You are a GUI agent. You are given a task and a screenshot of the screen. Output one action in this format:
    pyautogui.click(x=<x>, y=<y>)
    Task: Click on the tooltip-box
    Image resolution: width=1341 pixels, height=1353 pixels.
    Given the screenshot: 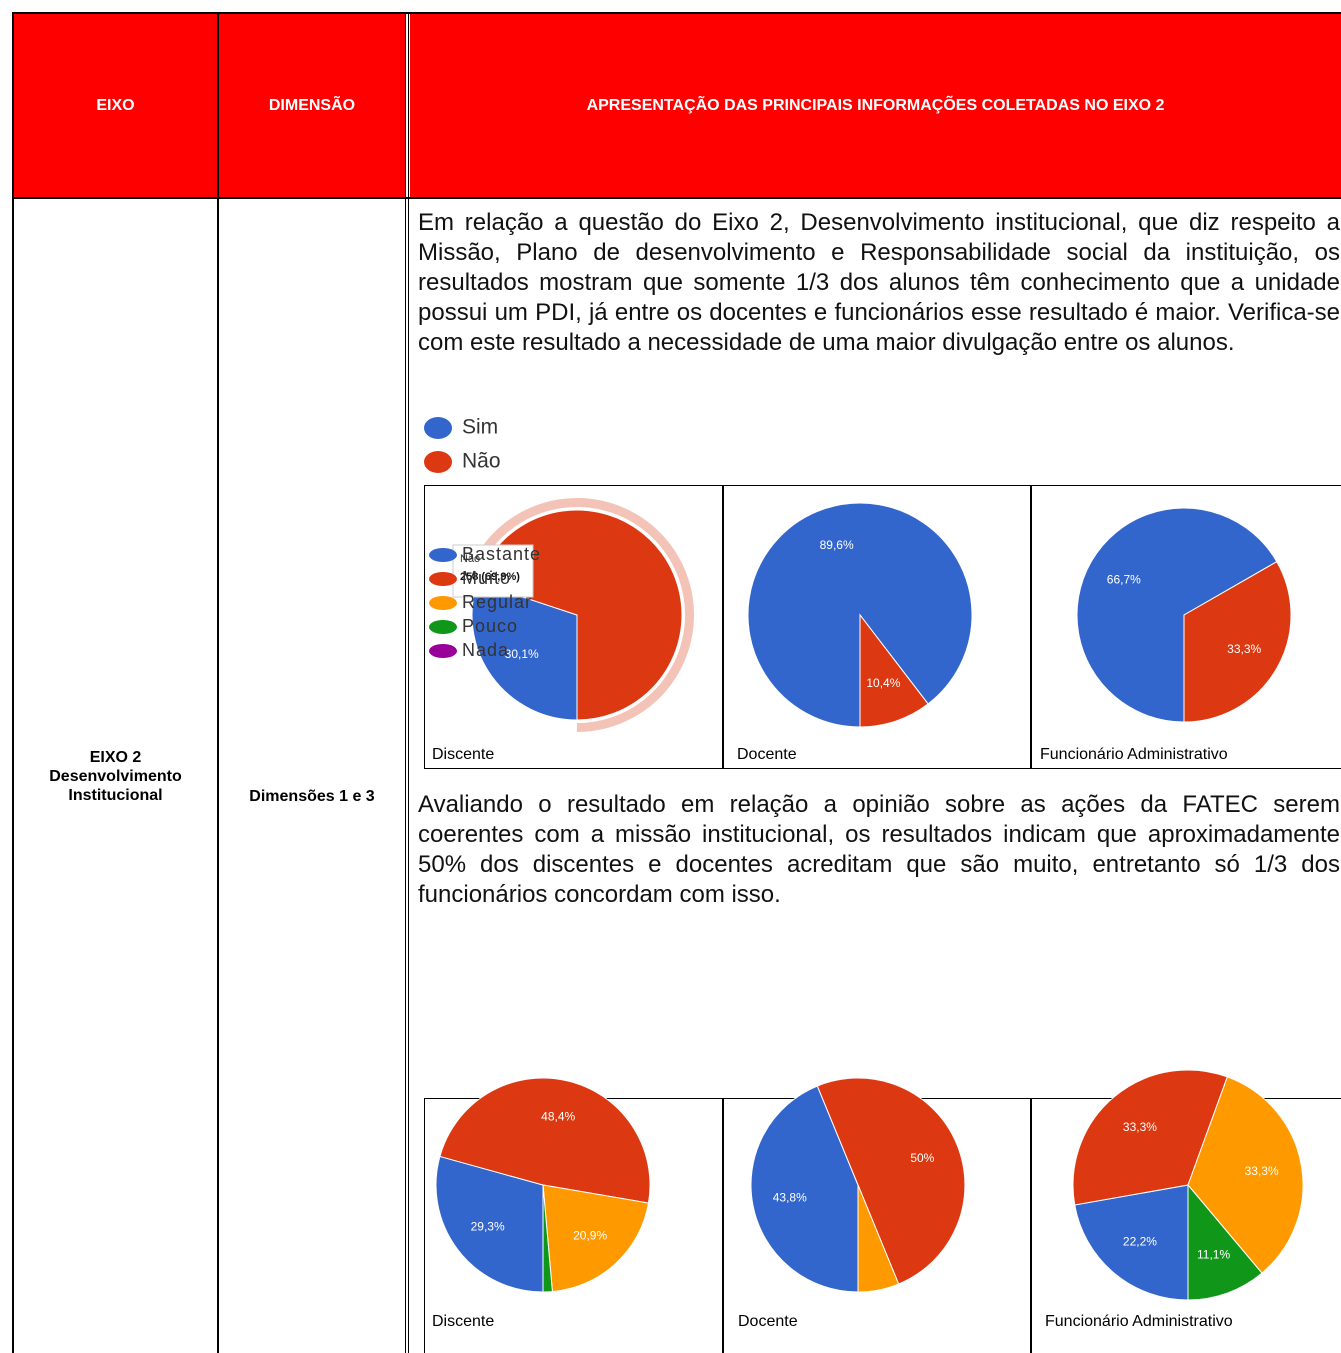 What is the action you would take?
    pyautogui.click(x=493, y=571)
    